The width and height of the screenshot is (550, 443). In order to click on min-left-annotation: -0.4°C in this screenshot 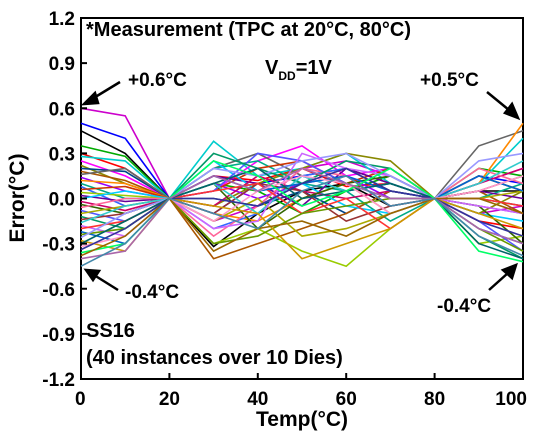, I will do `click(152, 292)`.